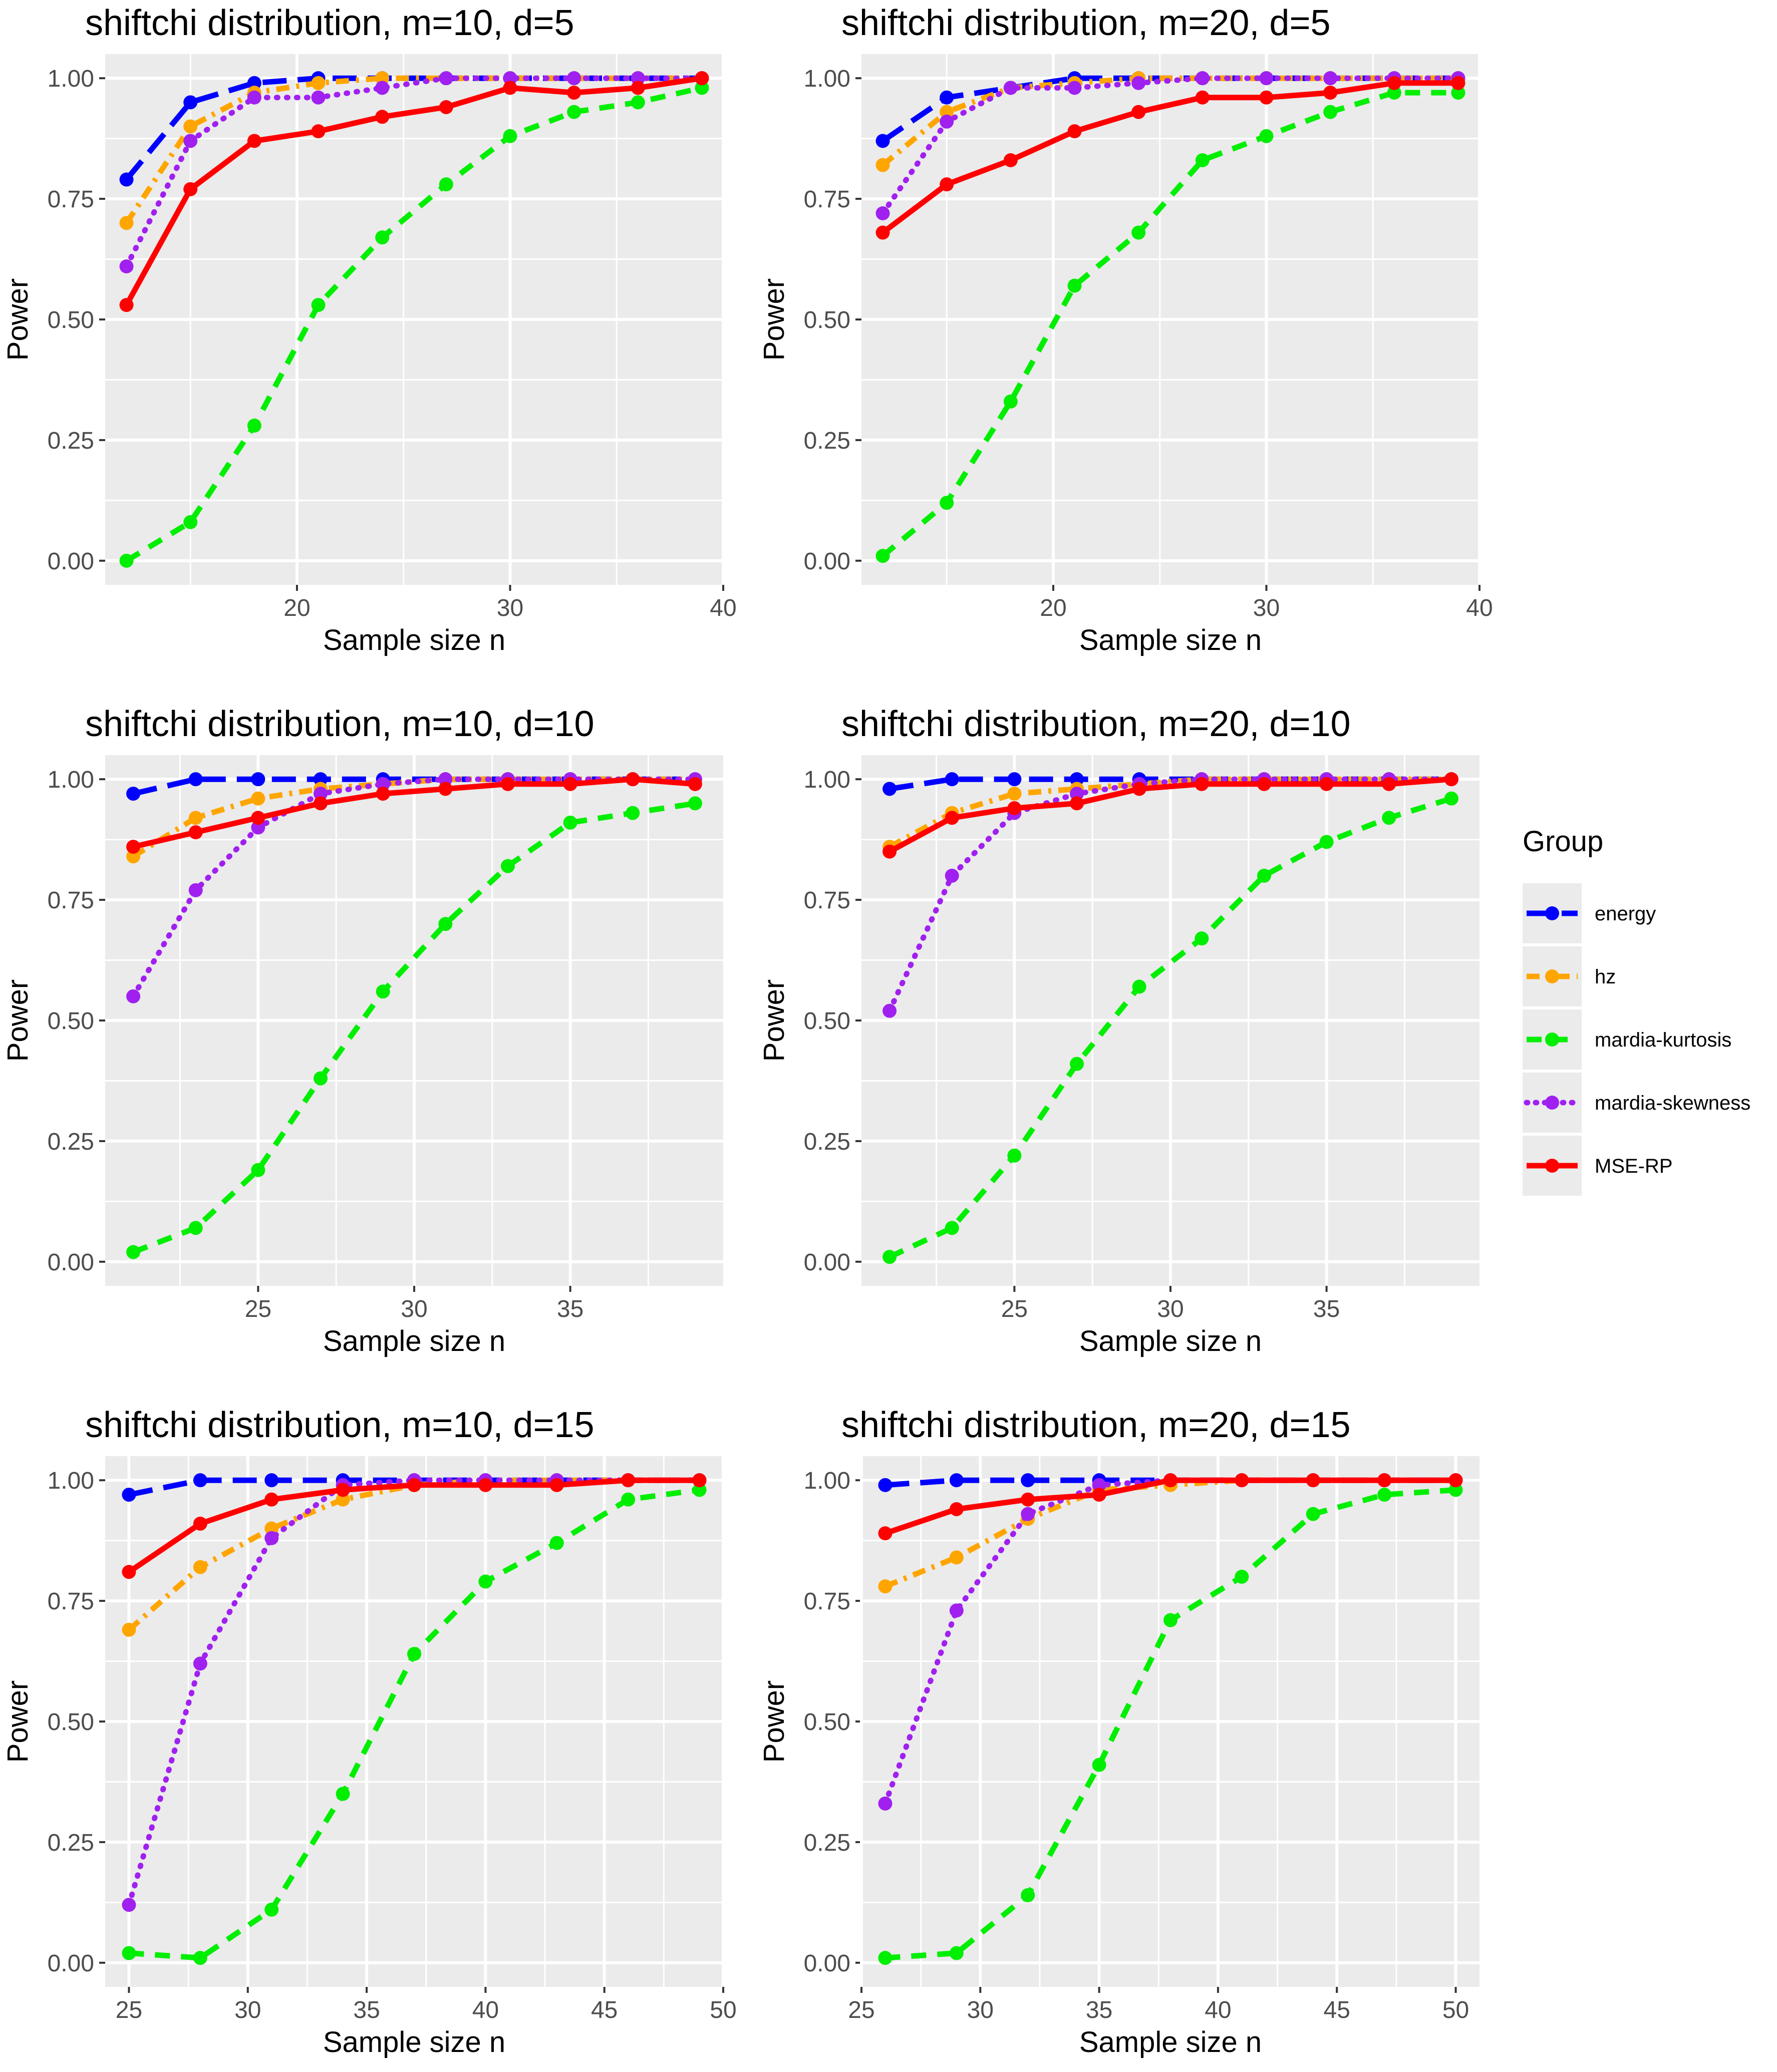 The width and height of the screenshot is (1777, 2072). What do you see at coordinates (71, 199) in the screenshot?
I see `y-tick-label: 0.75` at bounding box center [71, 199].